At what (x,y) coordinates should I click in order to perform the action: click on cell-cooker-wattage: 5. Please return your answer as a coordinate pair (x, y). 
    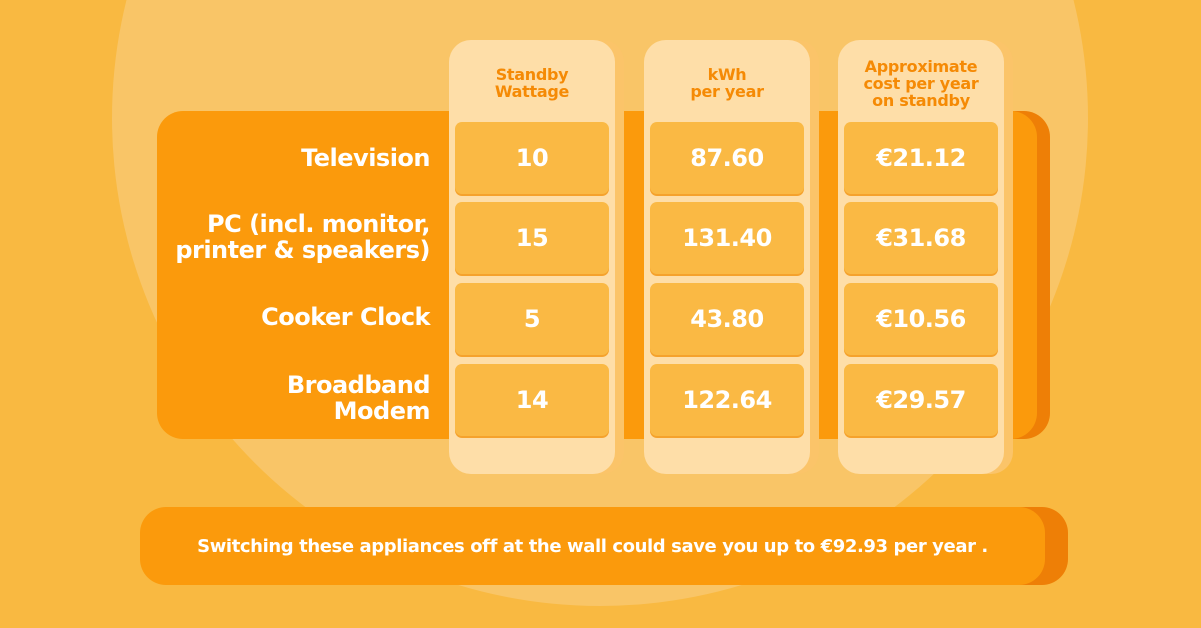
    Looking at the image, I should click on (532, 319).